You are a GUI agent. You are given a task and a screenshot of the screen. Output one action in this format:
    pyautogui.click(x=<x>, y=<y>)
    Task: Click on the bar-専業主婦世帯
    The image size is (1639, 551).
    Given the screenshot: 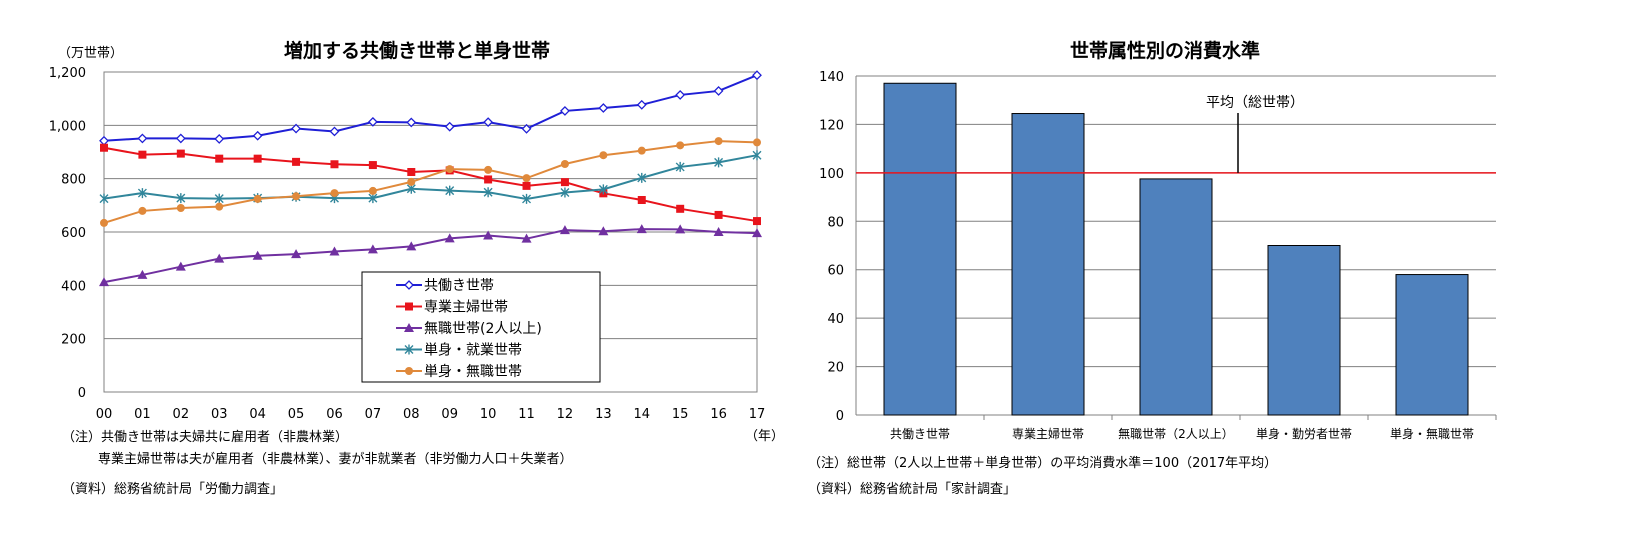 What is the action you would take?
    pyautogui.click(x=1048, y=264)
    